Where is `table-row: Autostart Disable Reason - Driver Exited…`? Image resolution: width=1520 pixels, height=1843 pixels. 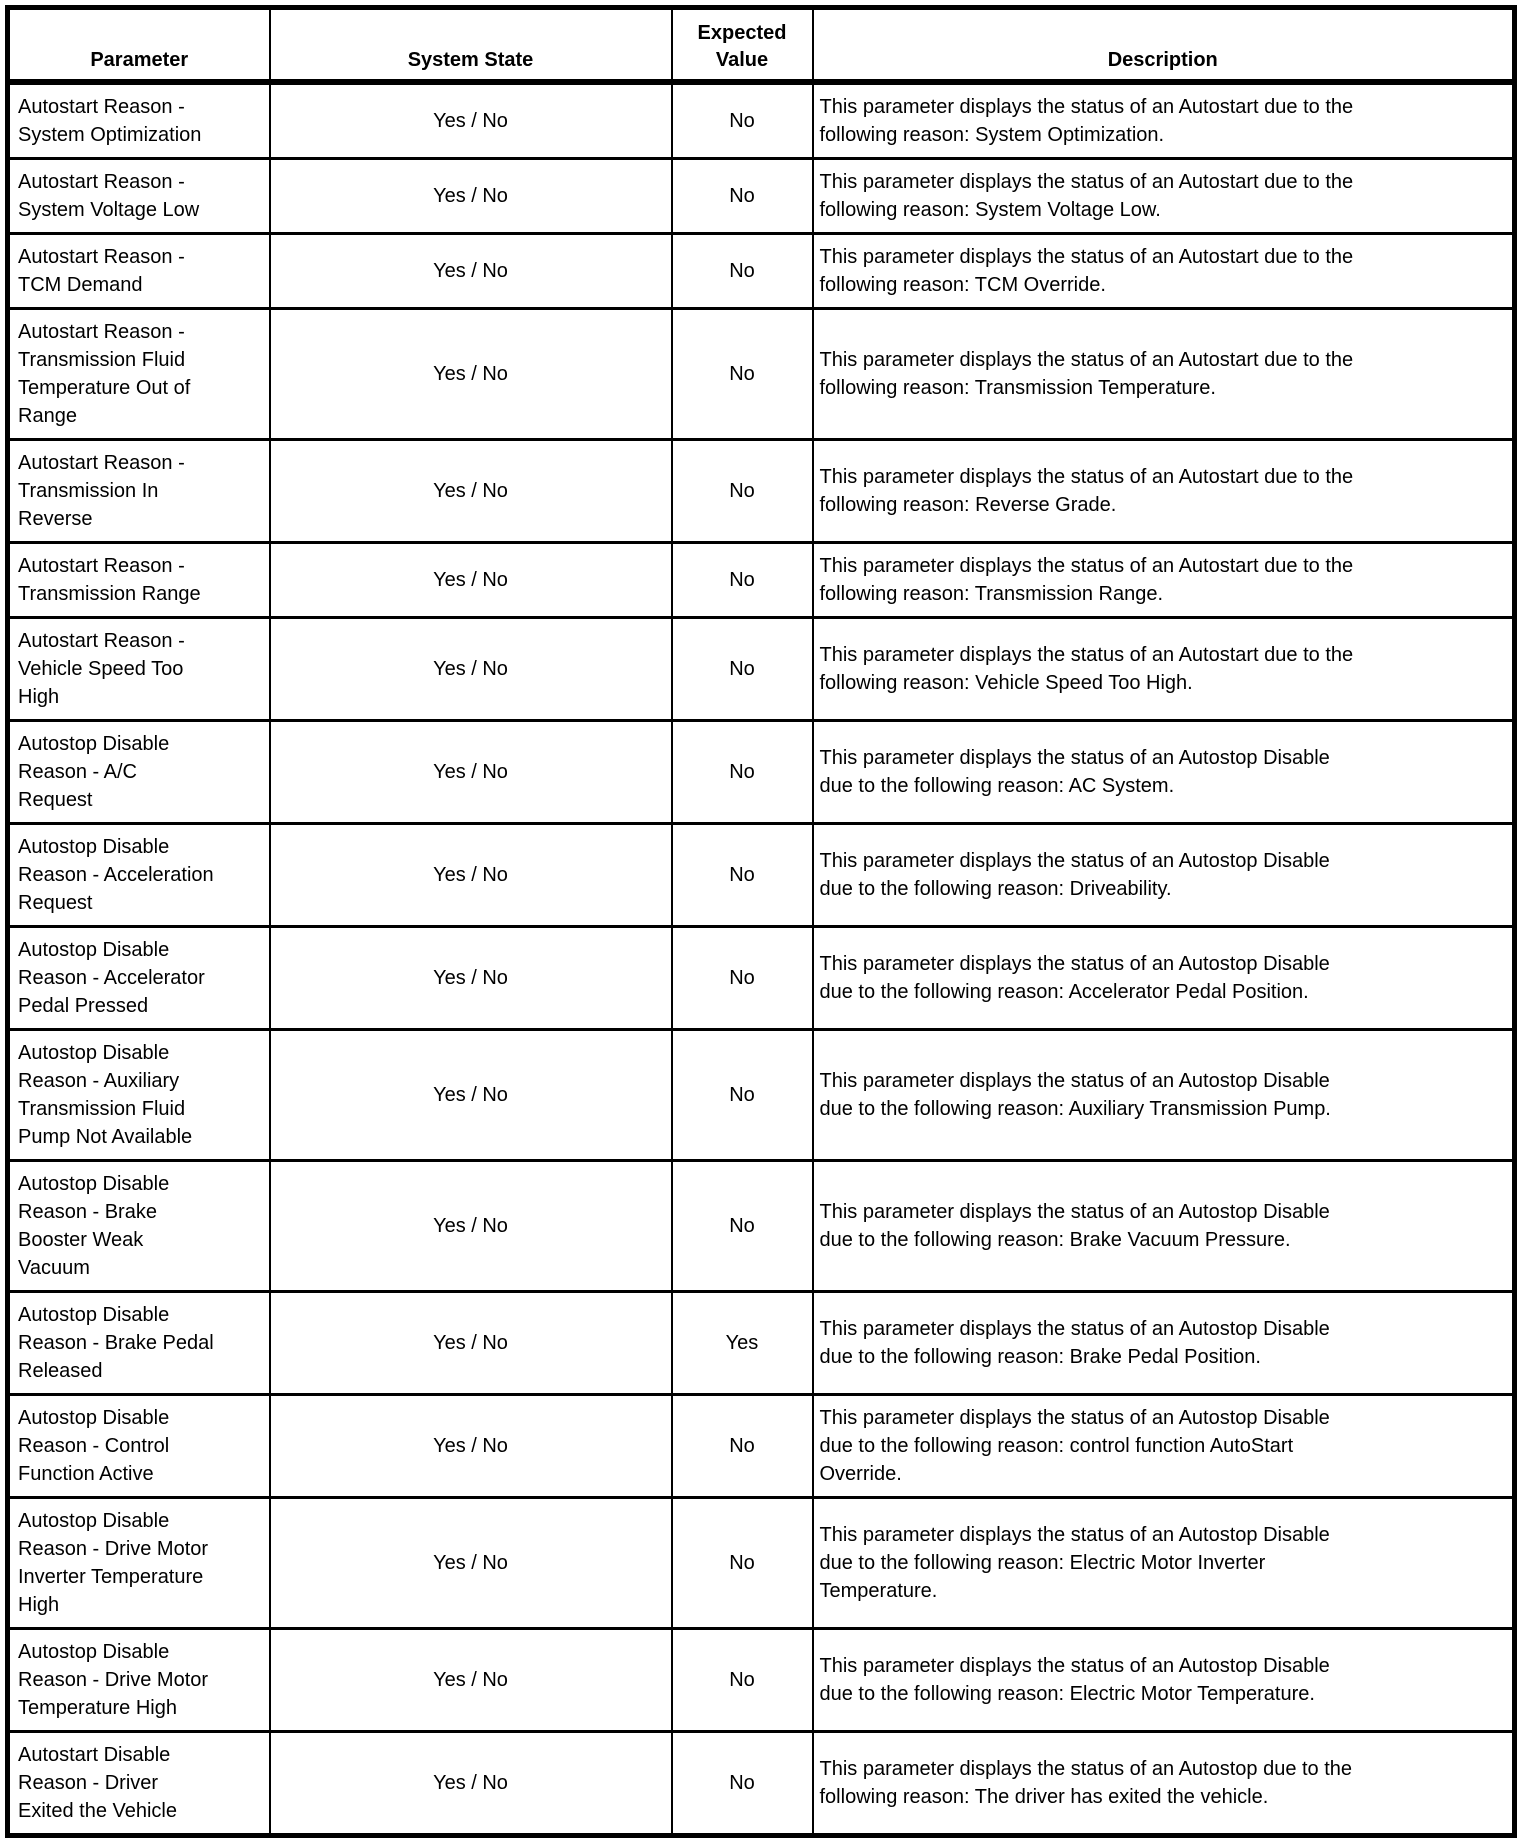 table-row: Autostart Disable Reason - Driver Exited… is located at coordinates (761, 1783).